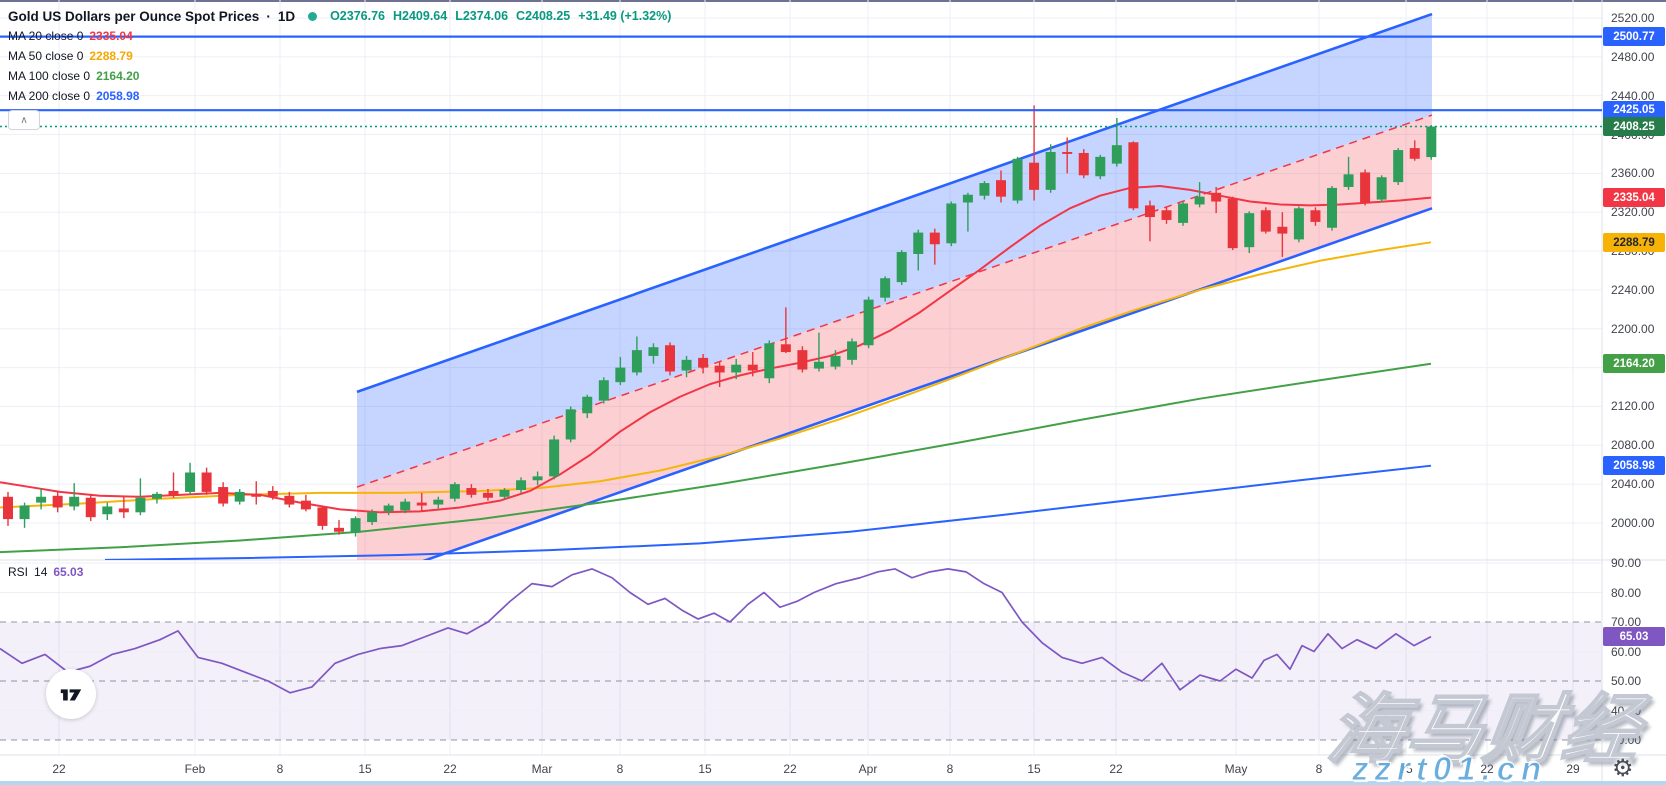 This screenshot has height=785, width=1666. I want to click on rsi-tick-label: 40.00, so click(1626, 710).